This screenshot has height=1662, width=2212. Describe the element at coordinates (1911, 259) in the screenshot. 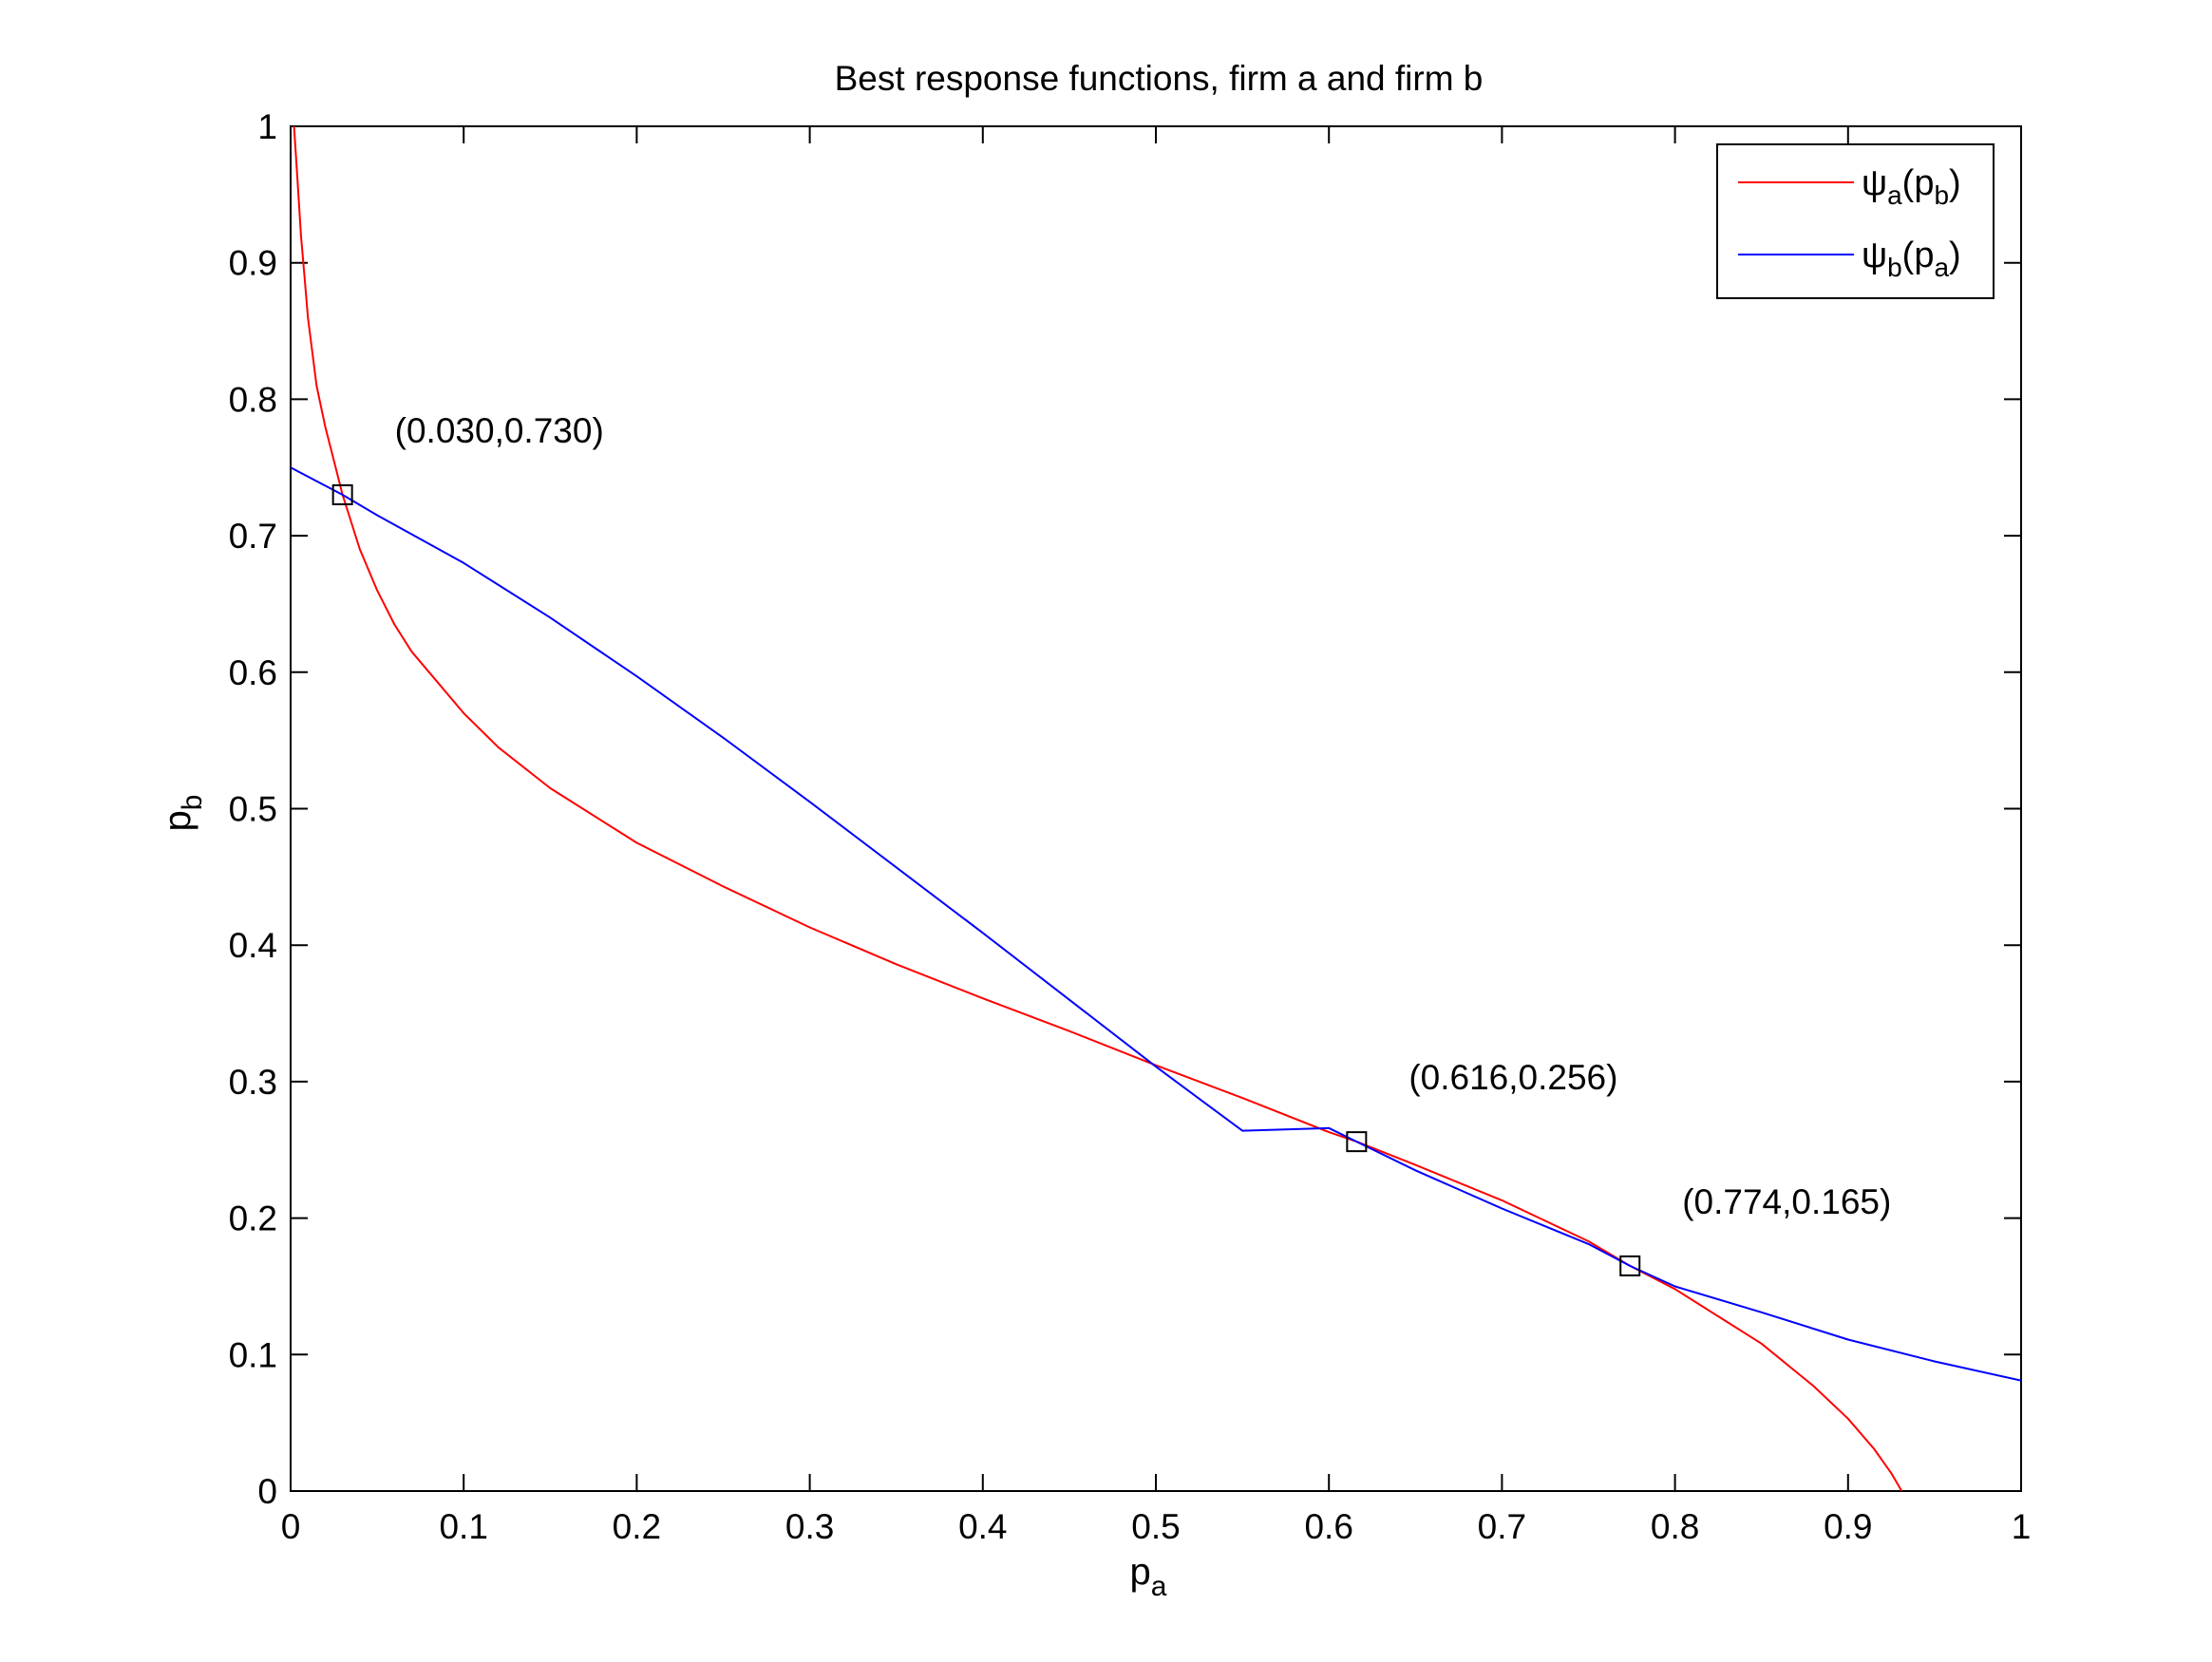

I see `legend-label-psi-b: ψb(pa)` at that location.